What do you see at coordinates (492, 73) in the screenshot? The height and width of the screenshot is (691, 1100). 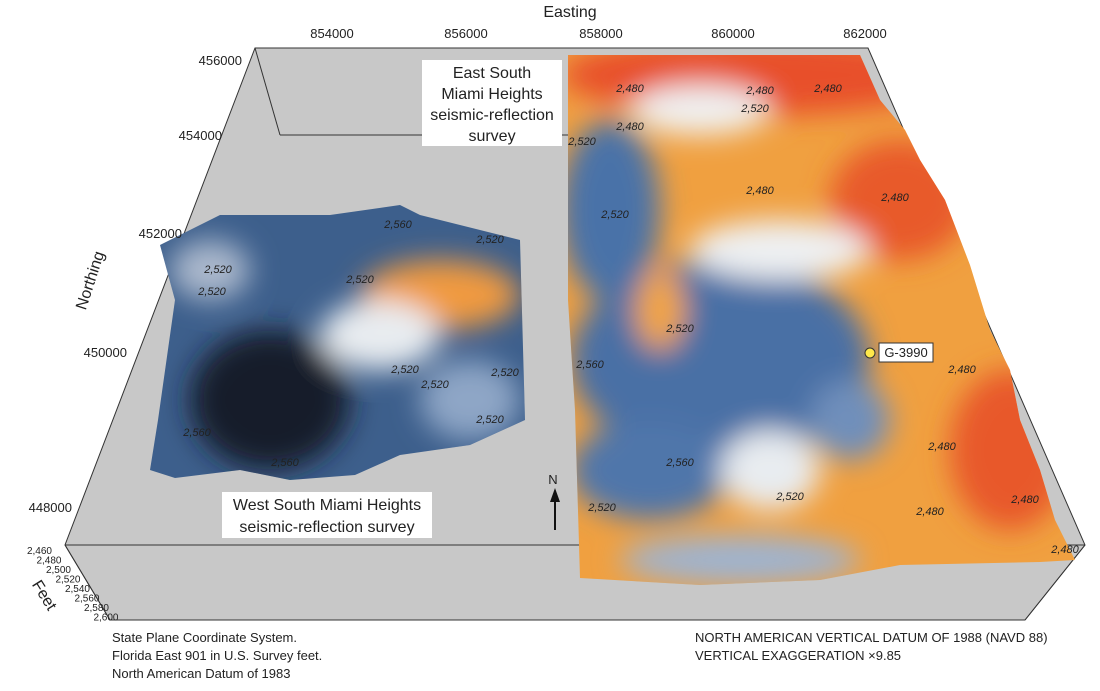 I see `east-survey-label: East South` at bounding box center [492, 73].